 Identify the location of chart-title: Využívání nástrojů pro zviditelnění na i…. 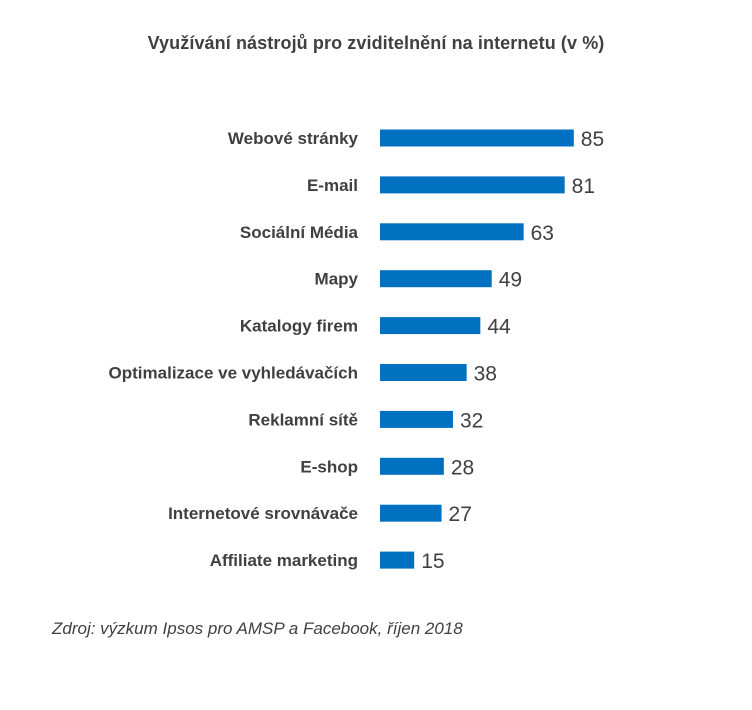
(376, 43).